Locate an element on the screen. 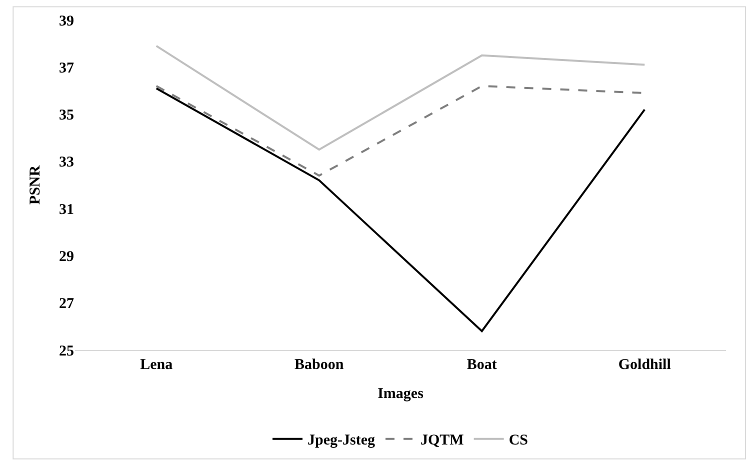  legend-label: CS is located at coordinates (518, 440).